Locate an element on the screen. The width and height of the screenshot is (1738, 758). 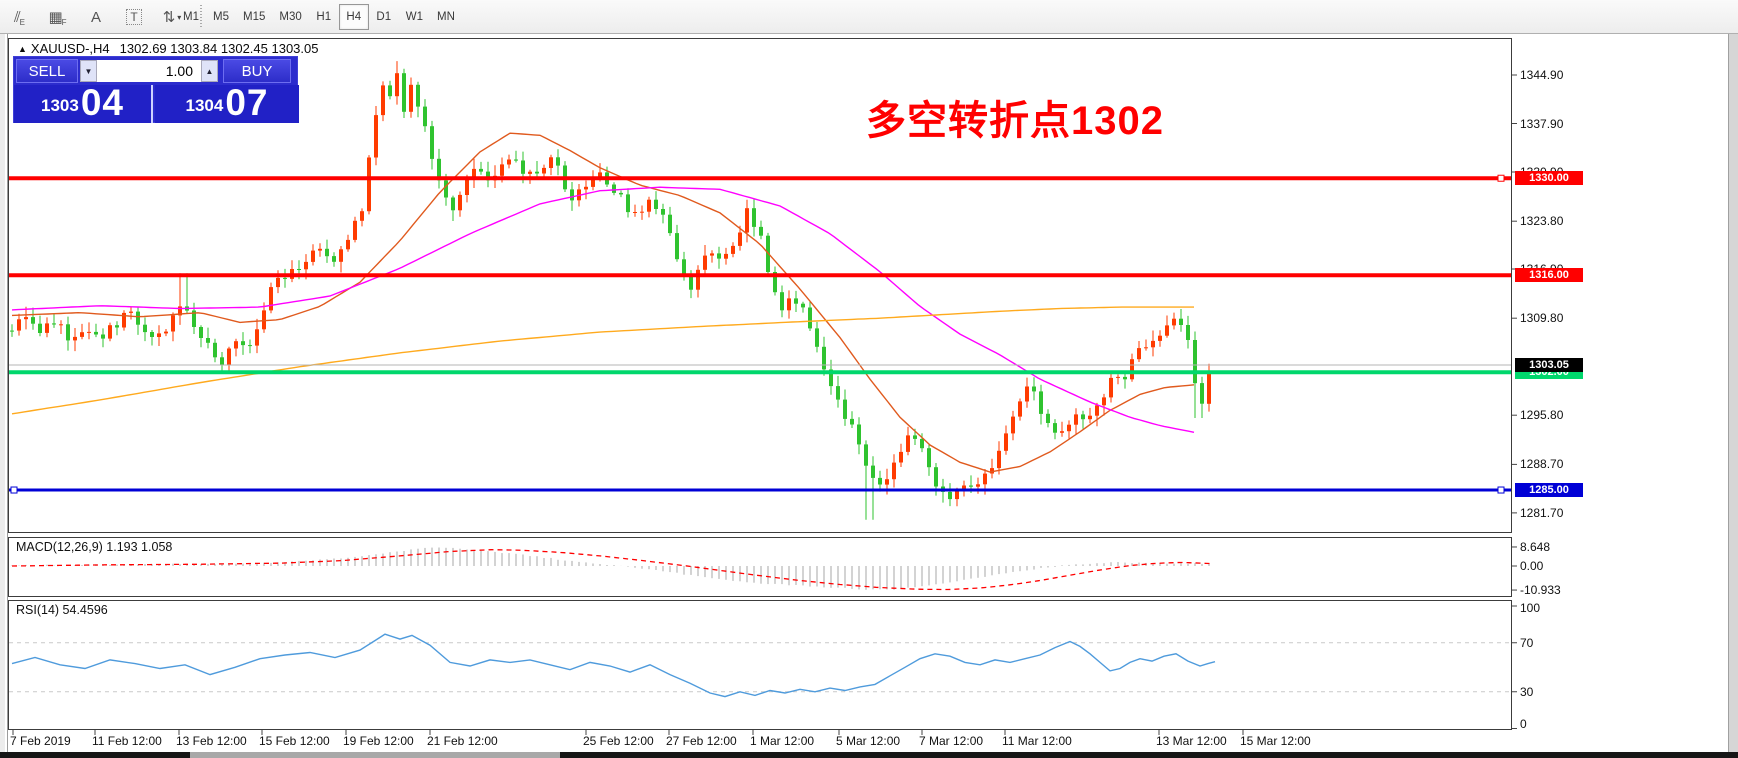
x-axis-label: 25 Feb 12:00 is located at coordinates (618, 741).